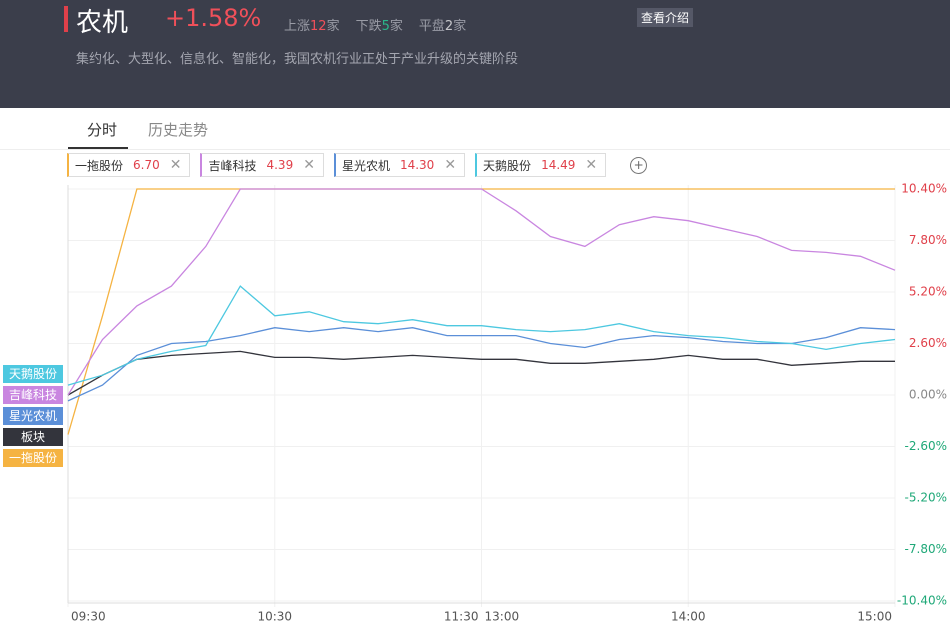 The width and height of the screenshot is (950, 627). Describe the element at coordinates (449, 26) in the screenshot. I see `stat-count: 2` at that location.